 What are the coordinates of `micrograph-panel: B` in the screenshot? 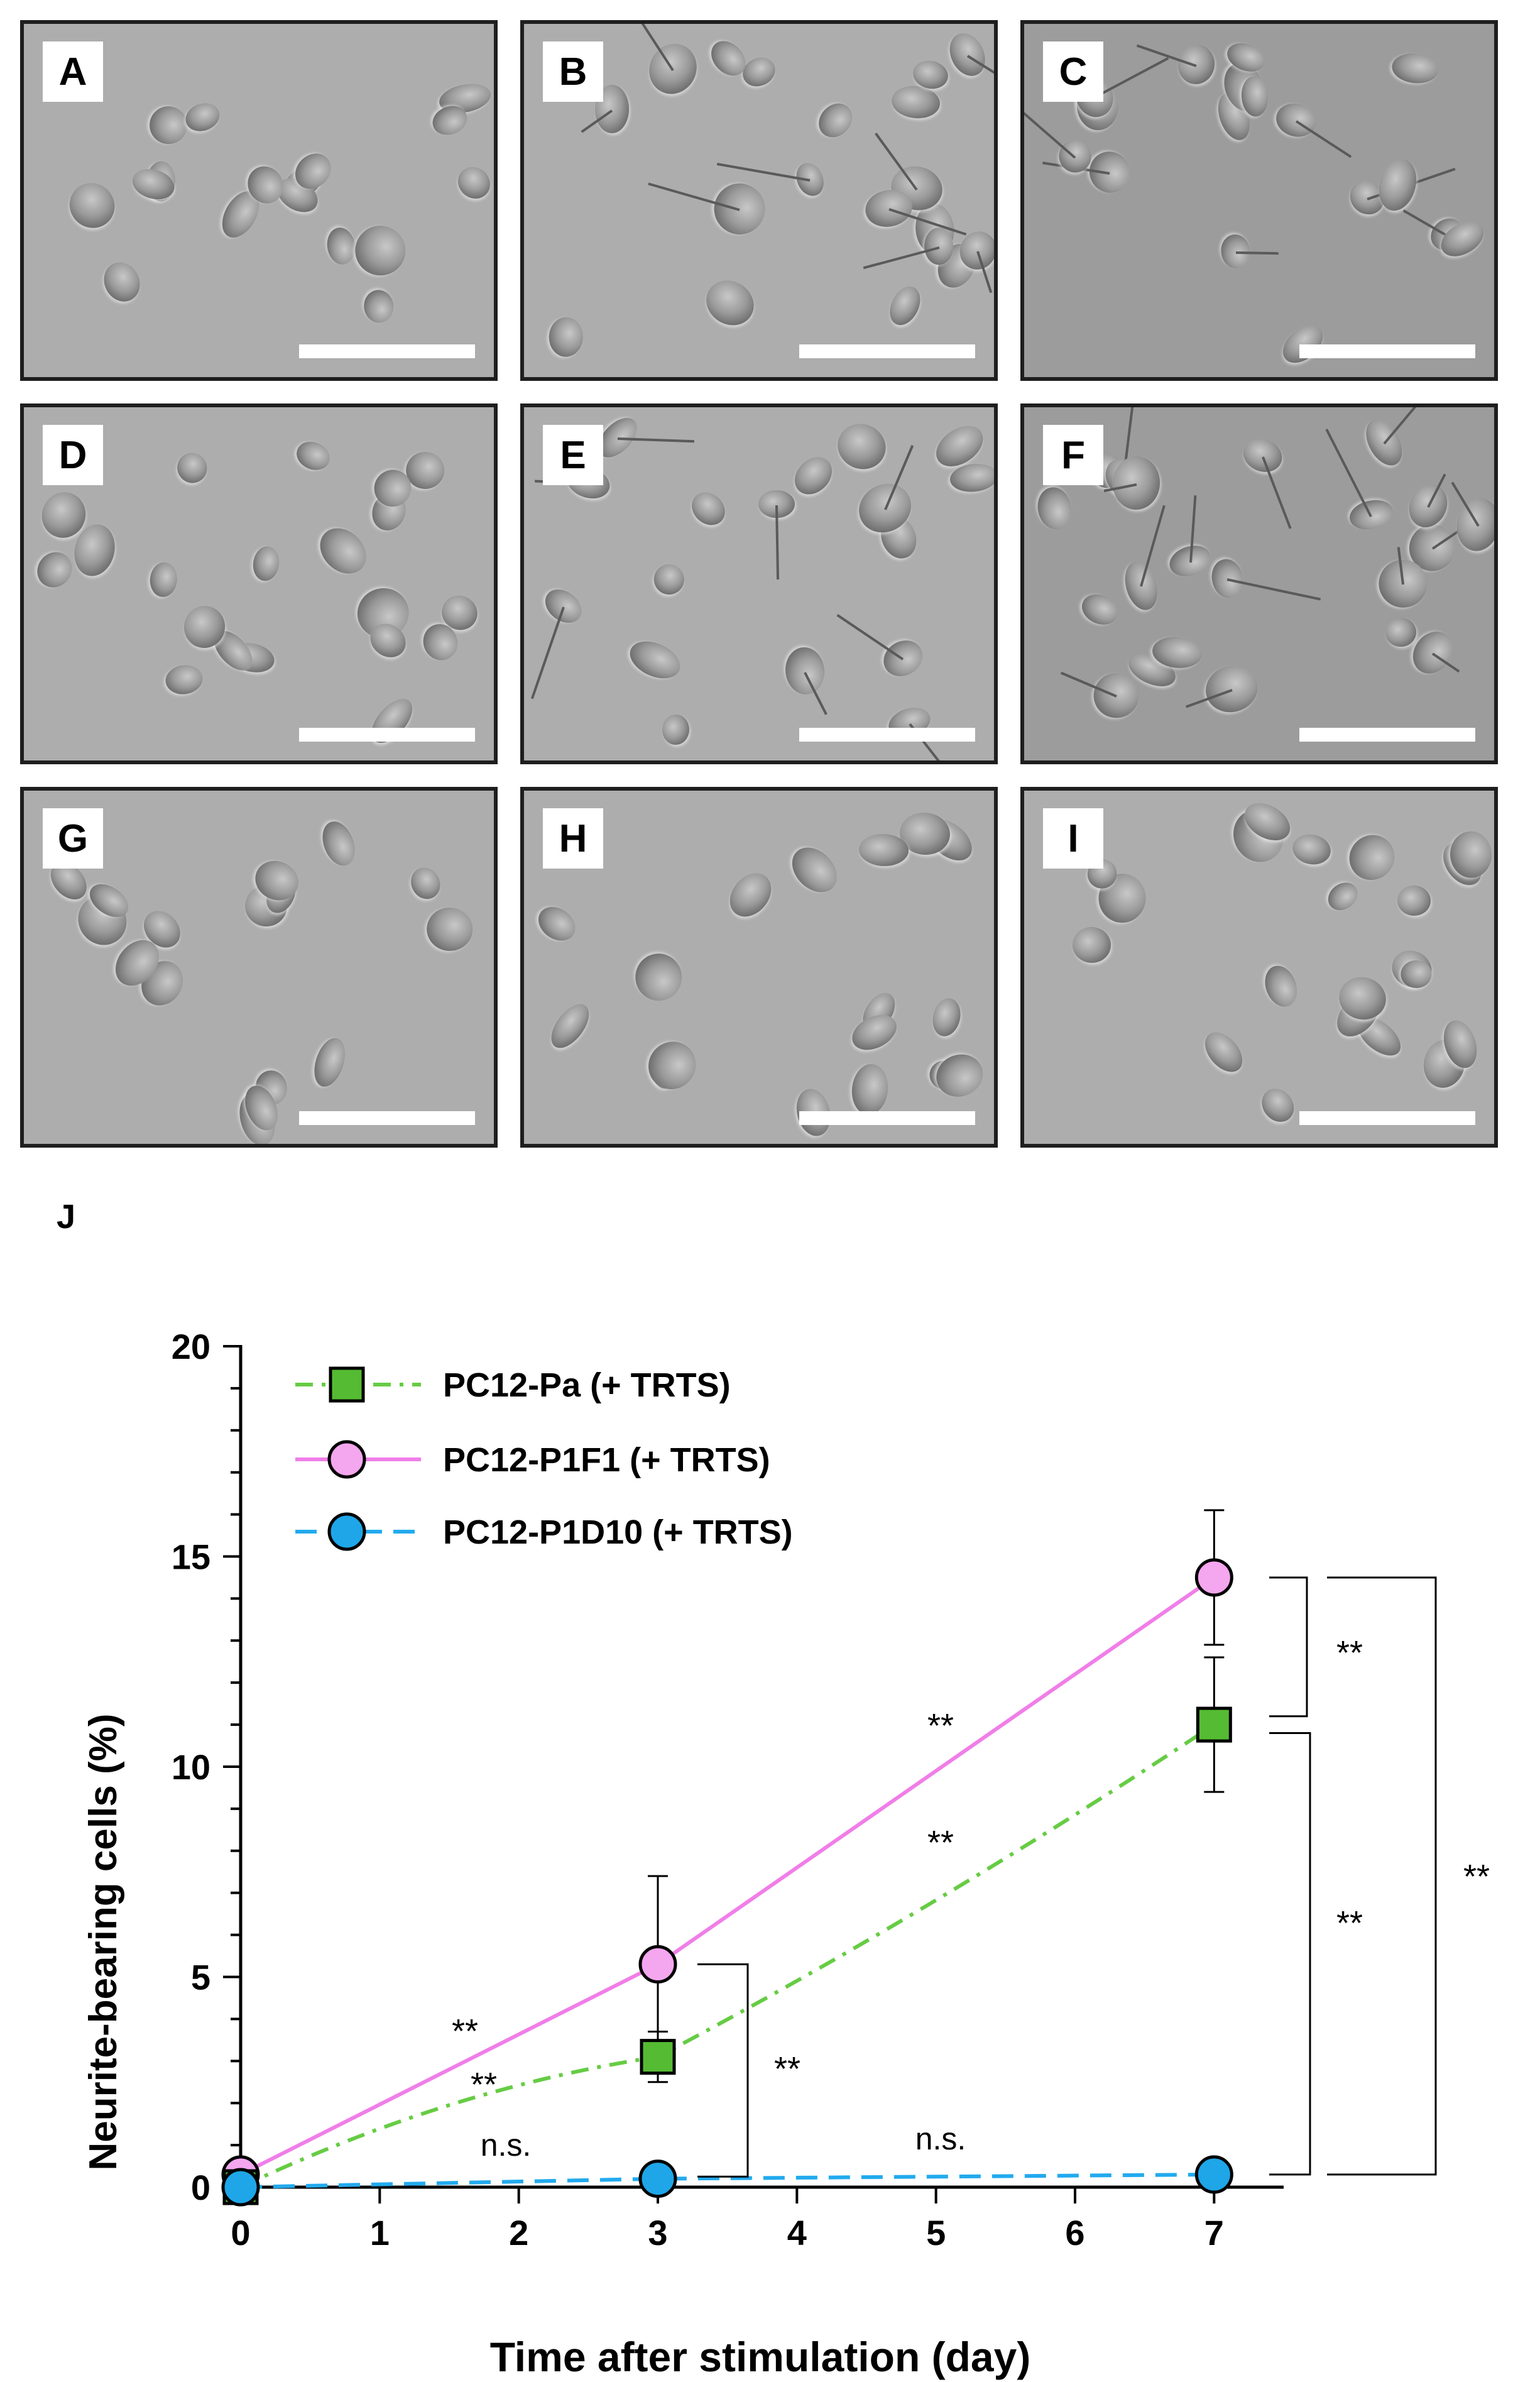 It's located at (759, 200).